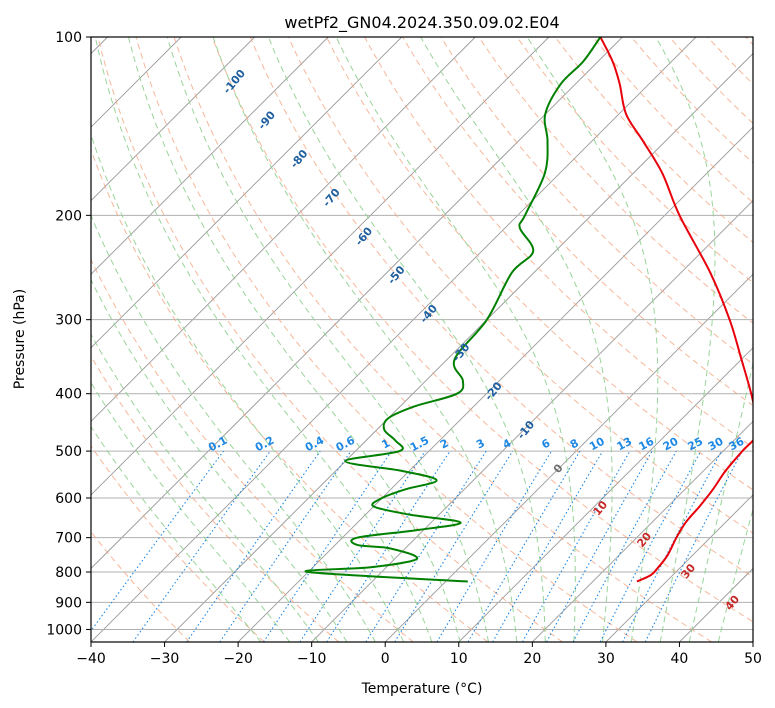 This screenshot has height=708, width=775. I want to click on mixing-ratio-label: 1, so click(385, 443).